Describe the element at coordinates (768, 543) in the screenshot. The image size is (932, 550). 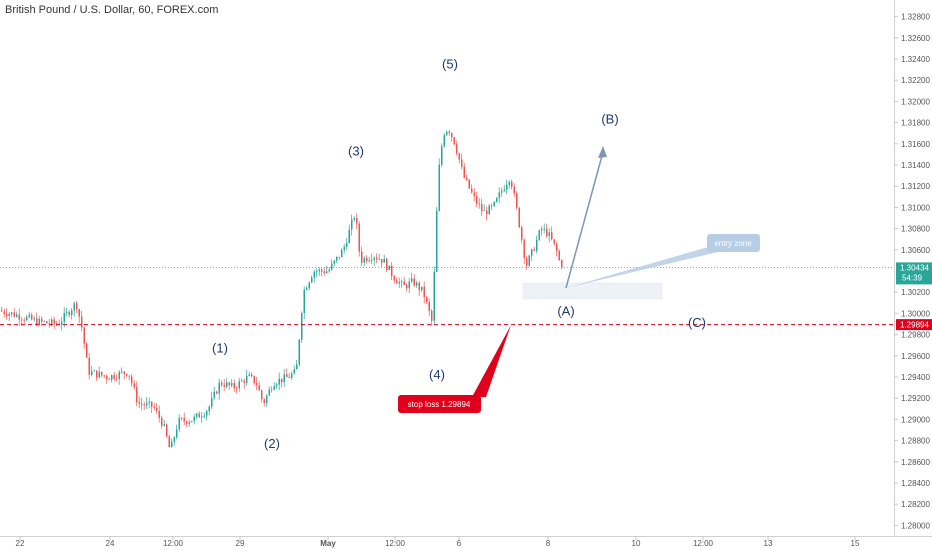
I see `time-tick-label: 13` at that location.